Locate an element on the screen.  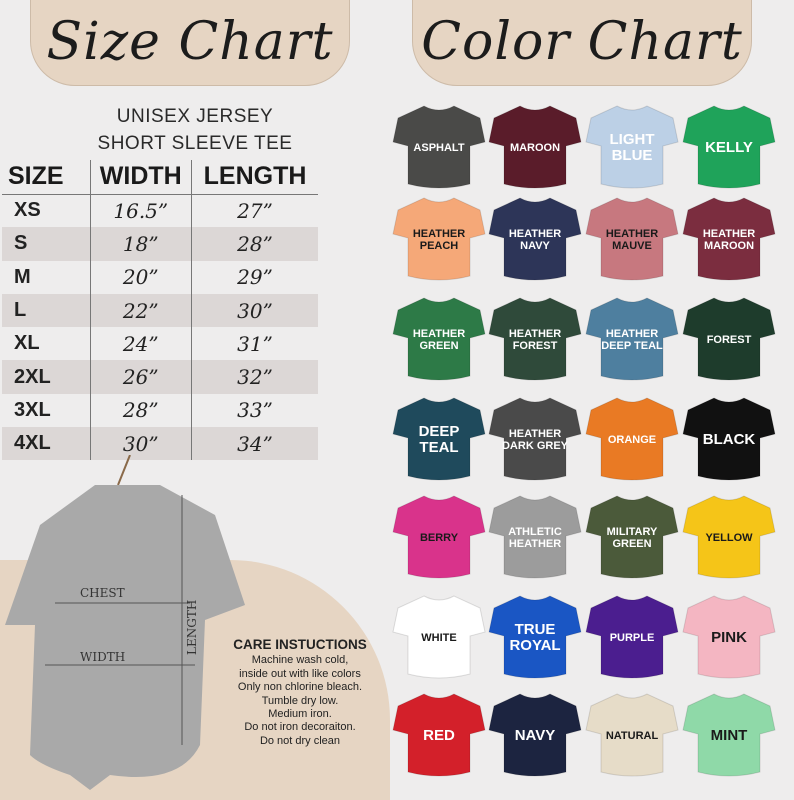
color-swatch-yellow: YELLOW is located at coordinates (729, 536).